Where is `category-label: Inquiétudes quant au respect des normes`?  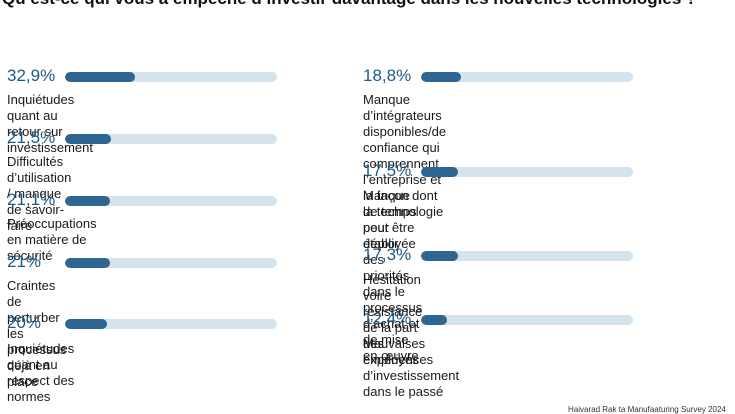
category-label: Inquiétudes quant au respect des normes is located at coordinates (41, 372).